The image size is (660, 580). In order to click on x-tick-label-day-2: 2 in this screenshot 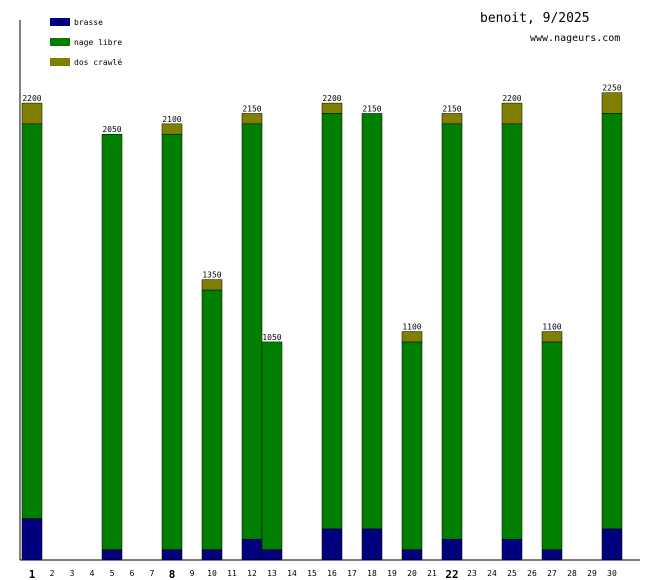, I will do `click(52, 573)`.